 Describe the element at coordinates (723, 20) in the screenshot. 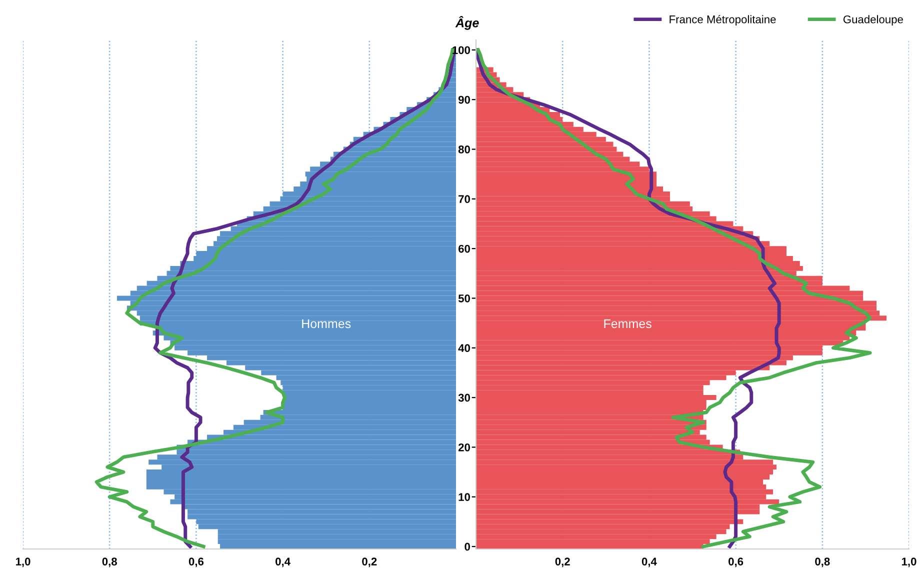

I see `legend-label: France Métropolitaine` at that location.